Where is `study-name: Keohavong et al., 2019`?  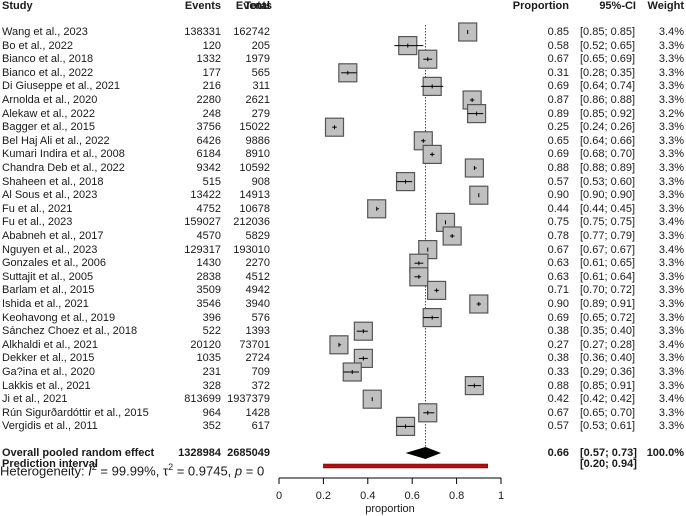 study-name: Keohavong et al., 2019 is located at coordinates (59, 317).